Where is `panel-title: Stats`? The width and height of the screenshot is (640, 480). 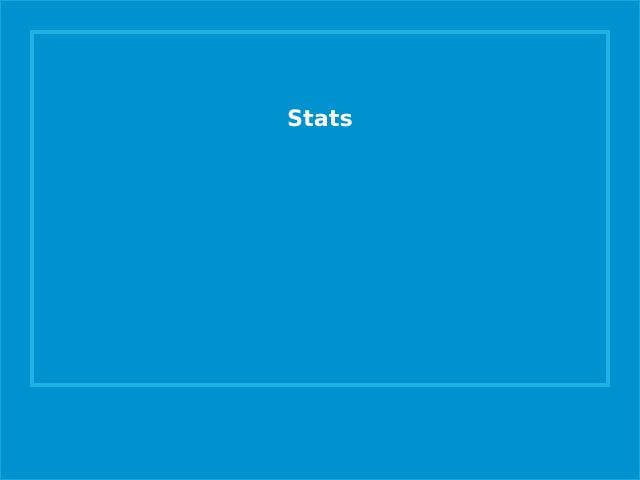 panel-title: Stats is located at coordinates (320, 119).